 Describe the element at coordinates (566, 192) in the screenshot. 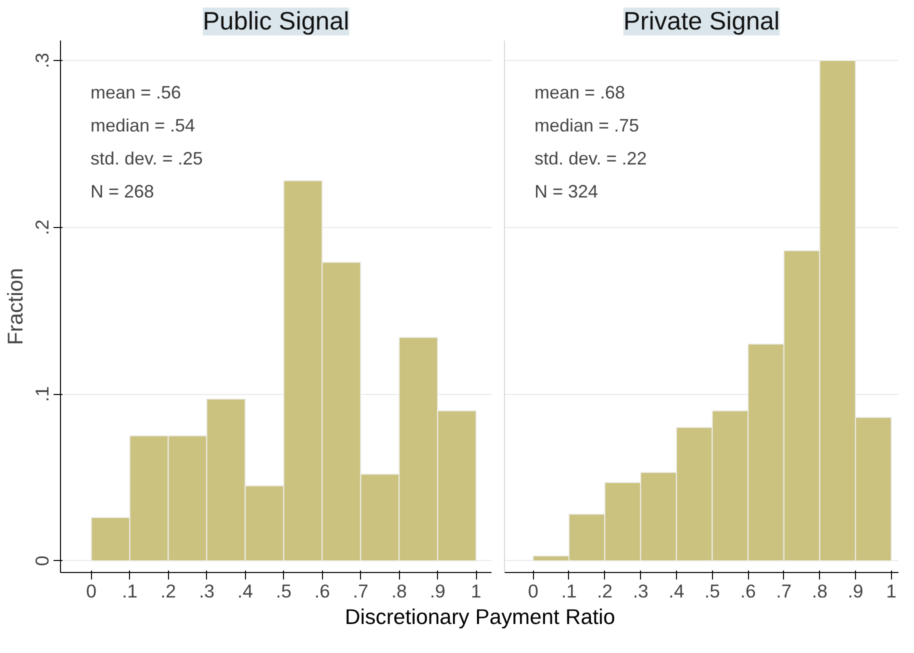

I see `annotation: N = 324` at that location.